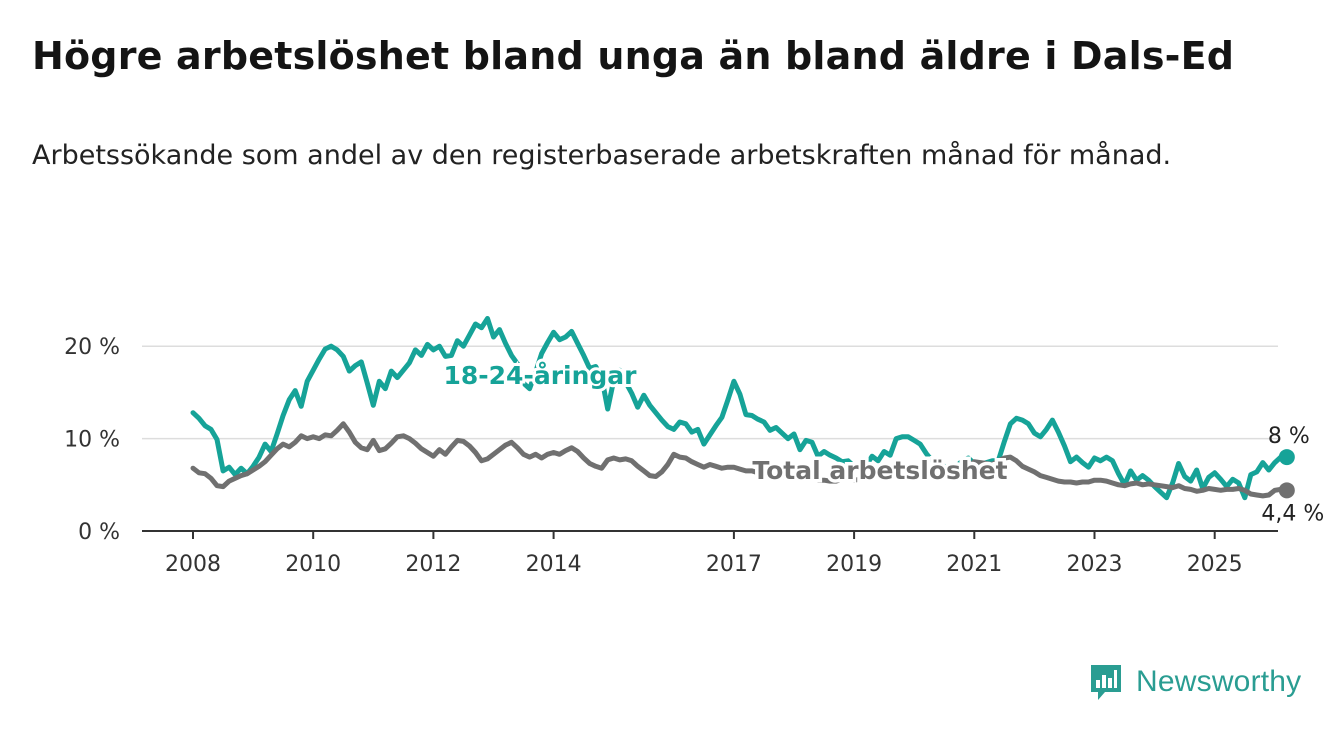 The height and width of the screenshot is (734, 1340). I want to click on series-label-youth: 18-24-åringar, so click(541, 375).